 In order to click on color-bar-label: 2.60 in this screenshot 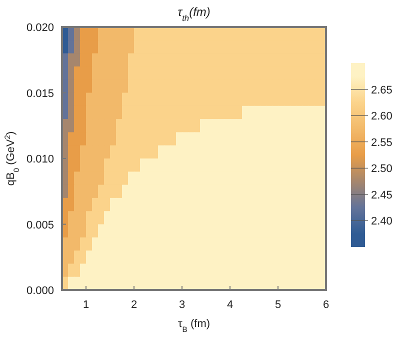, I will do `click(381, 116)`.